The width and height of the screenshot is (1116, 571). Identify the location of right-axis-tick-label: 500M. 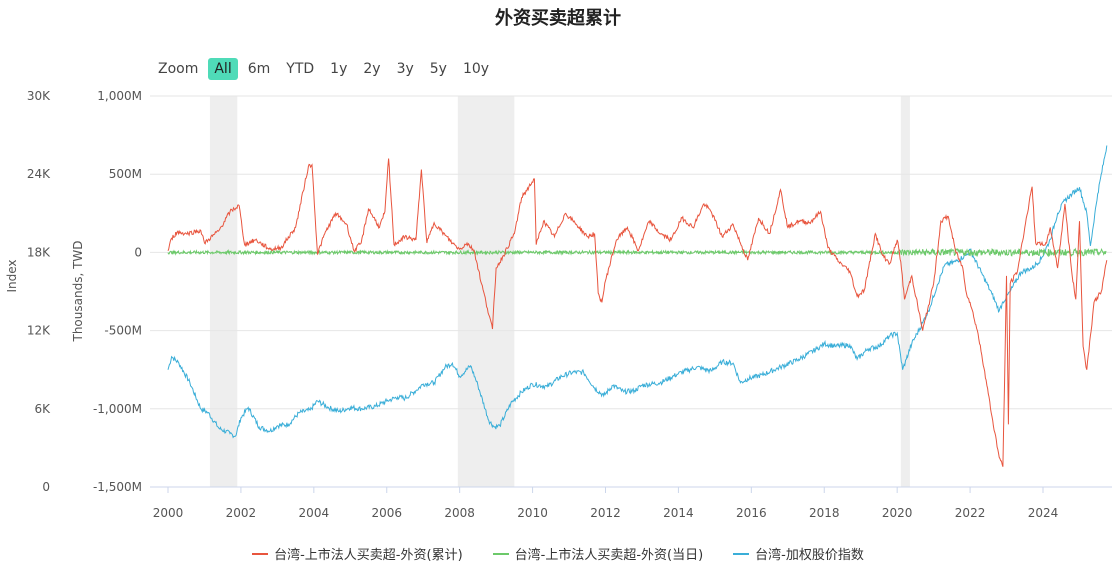
(125, 174).